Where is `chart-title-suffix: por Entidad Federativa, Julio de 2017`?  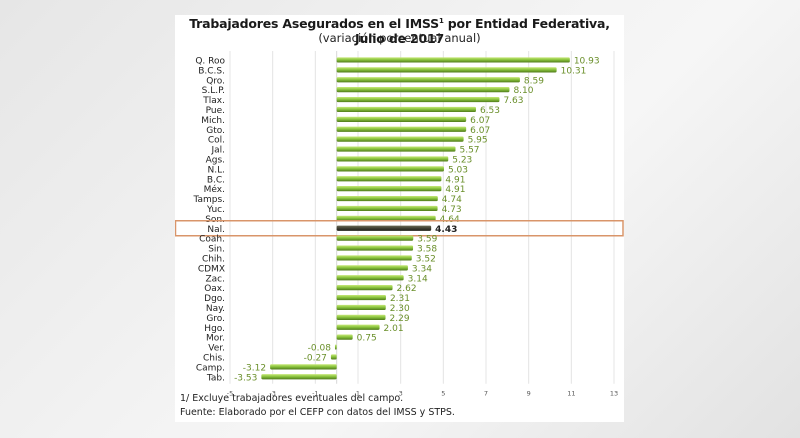
chart-title-suffix: por Entidad Federativa, Julio de 2017 is located at coordinates (482, 31).